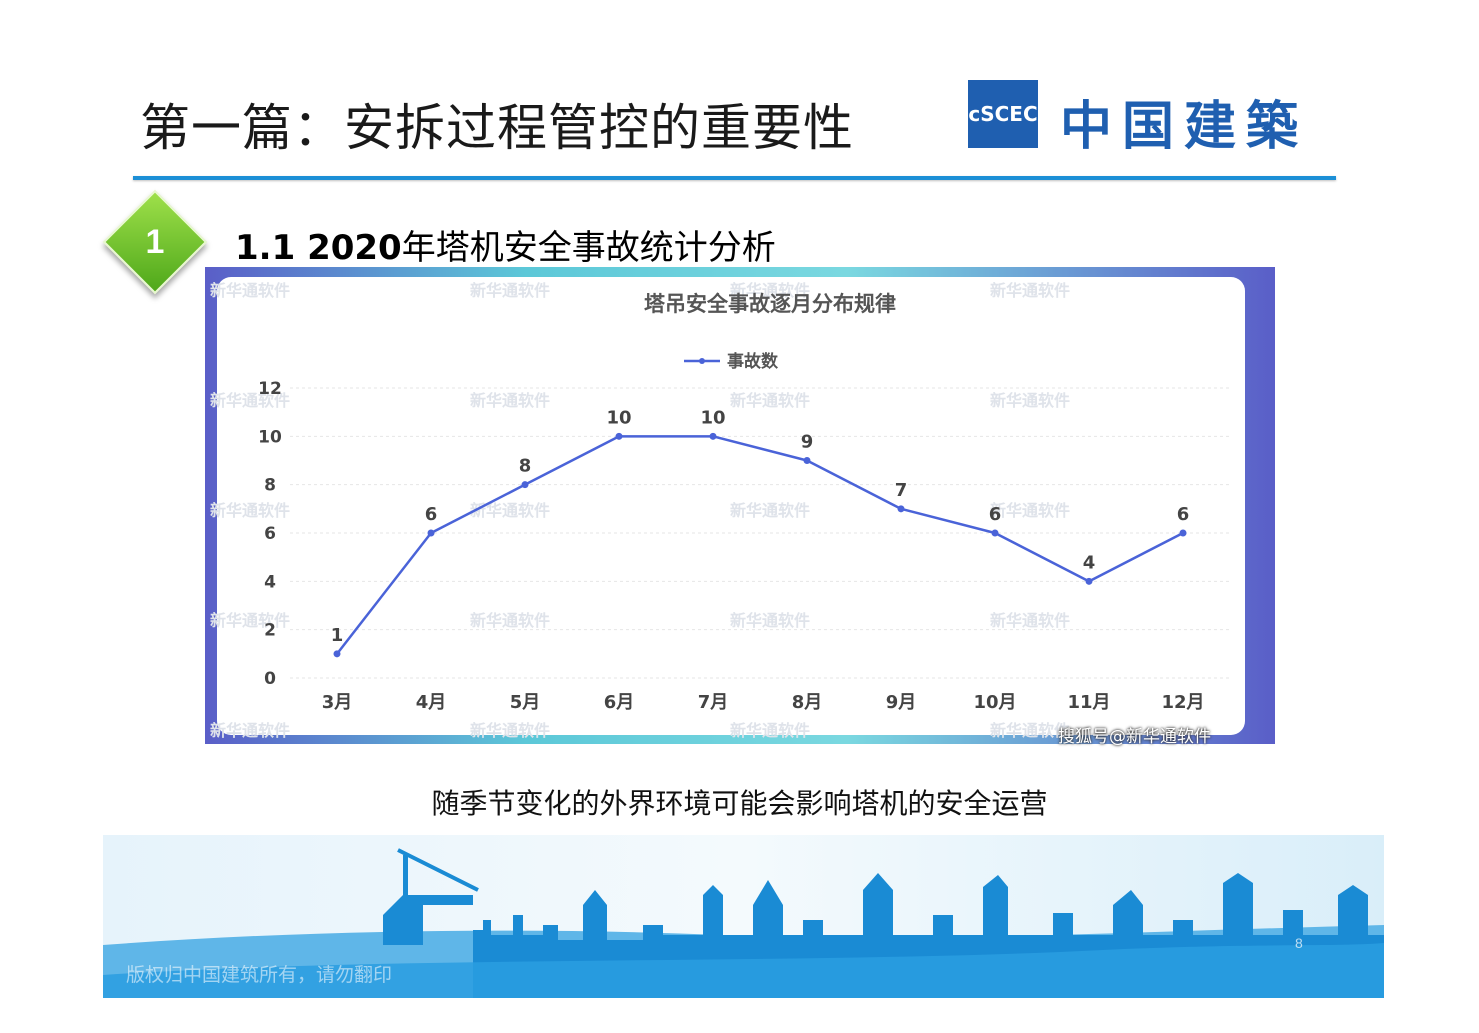  Describe the element at coordinates (743, 916) in the screenshot. I see `city-skyline-footer` at that location.